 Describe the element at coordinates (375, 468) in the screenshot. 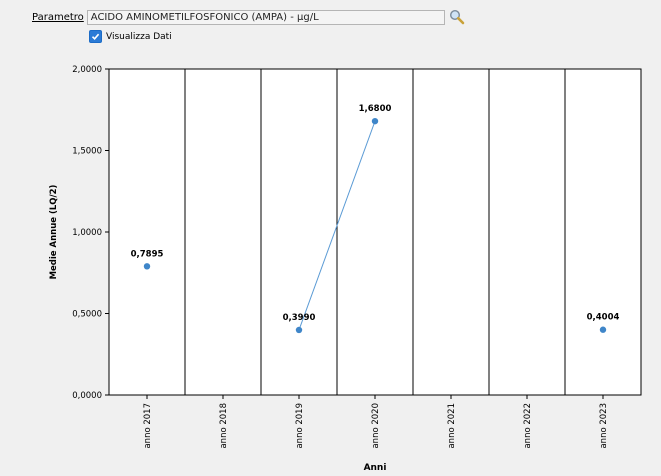

I see `x-axis-title: Anni` at that location.